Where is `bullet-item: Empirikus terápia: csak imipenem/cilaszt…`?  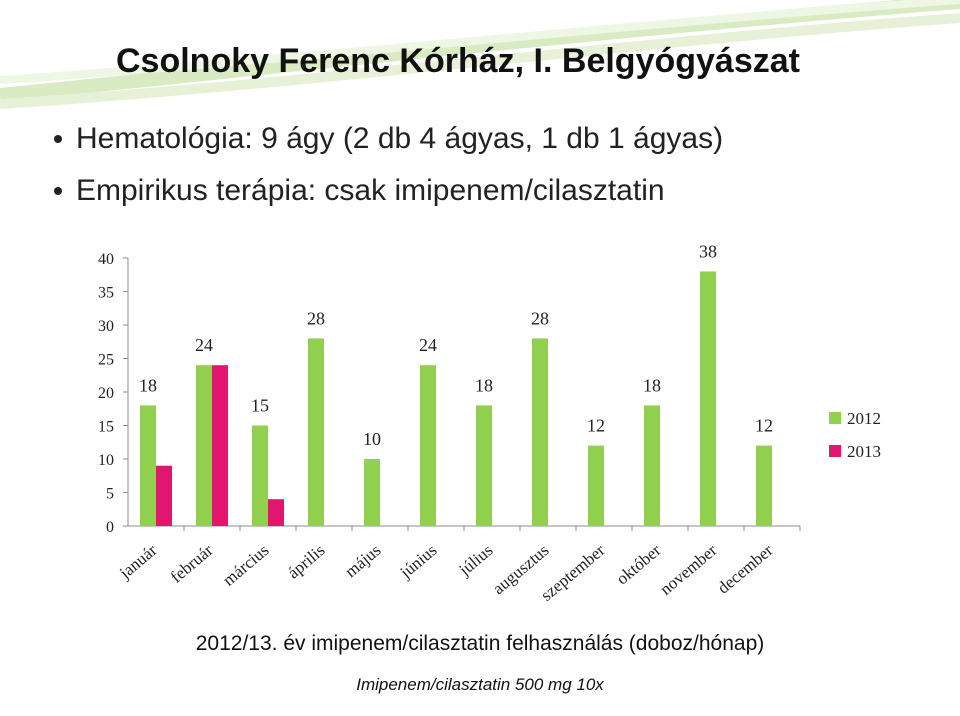
bullet-item: Empirikus terápia: csak imipenem/cilaszt… is located at coordinates (388, 191).